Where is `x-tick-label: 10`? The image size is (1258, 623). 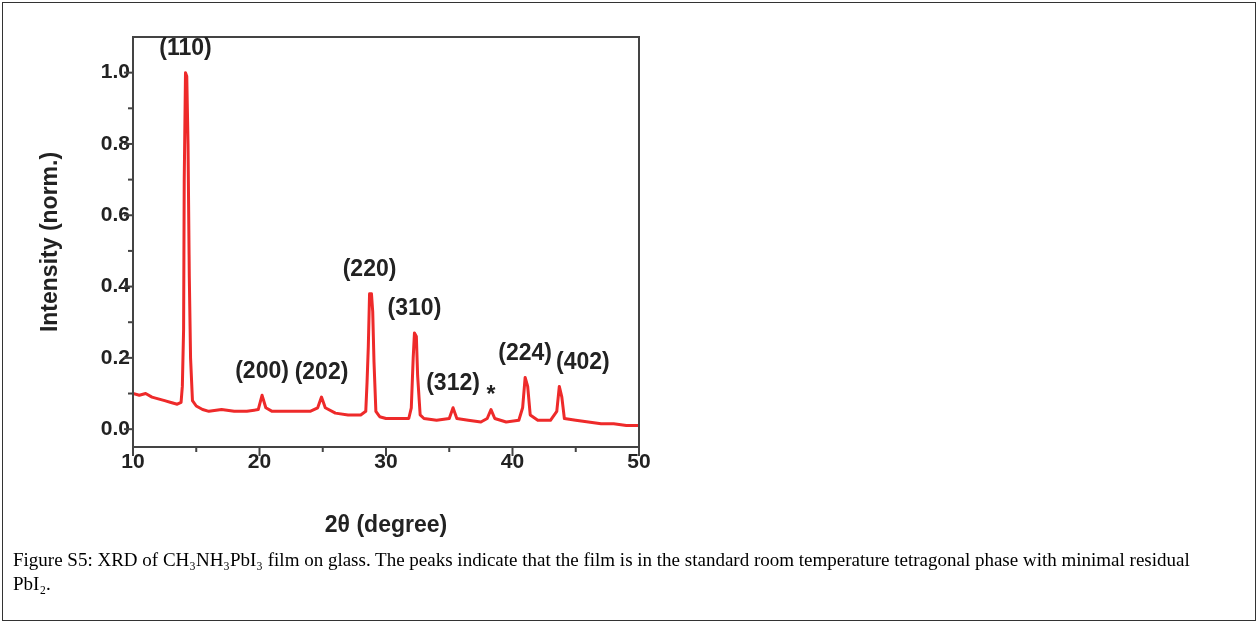
x-tick-label: 10 is located at coordinates (133, 461).